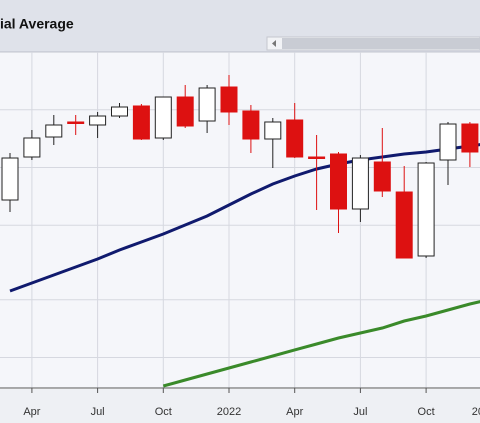 The image size is (480, 423). I want to click on chart-title: ial Average, so click(37, 24).